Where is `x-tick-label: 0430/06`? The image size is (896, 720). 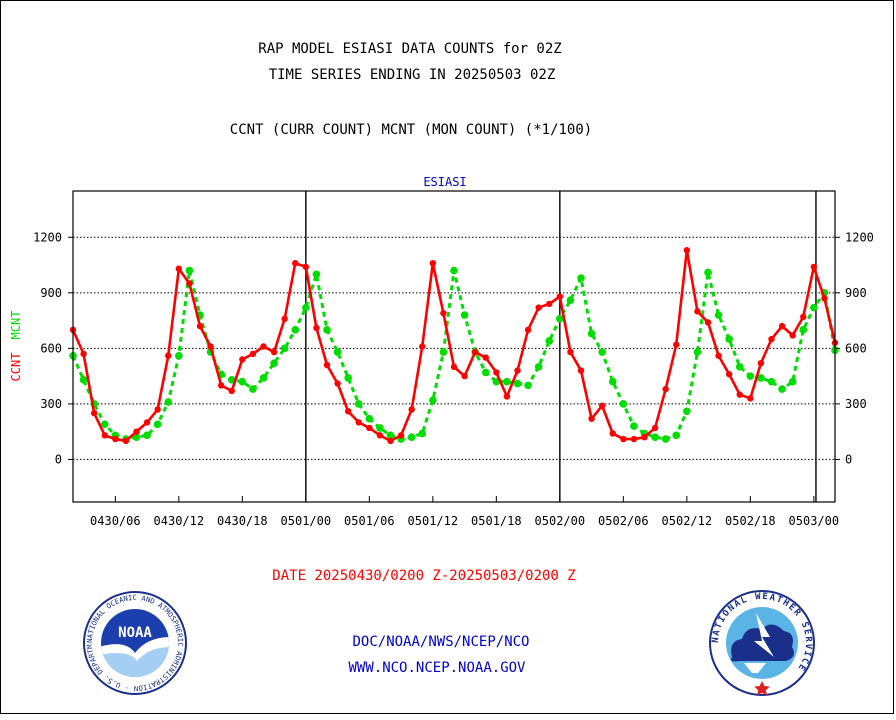
x-tick-label: 0430/06 is located at coordinates (115, 521).